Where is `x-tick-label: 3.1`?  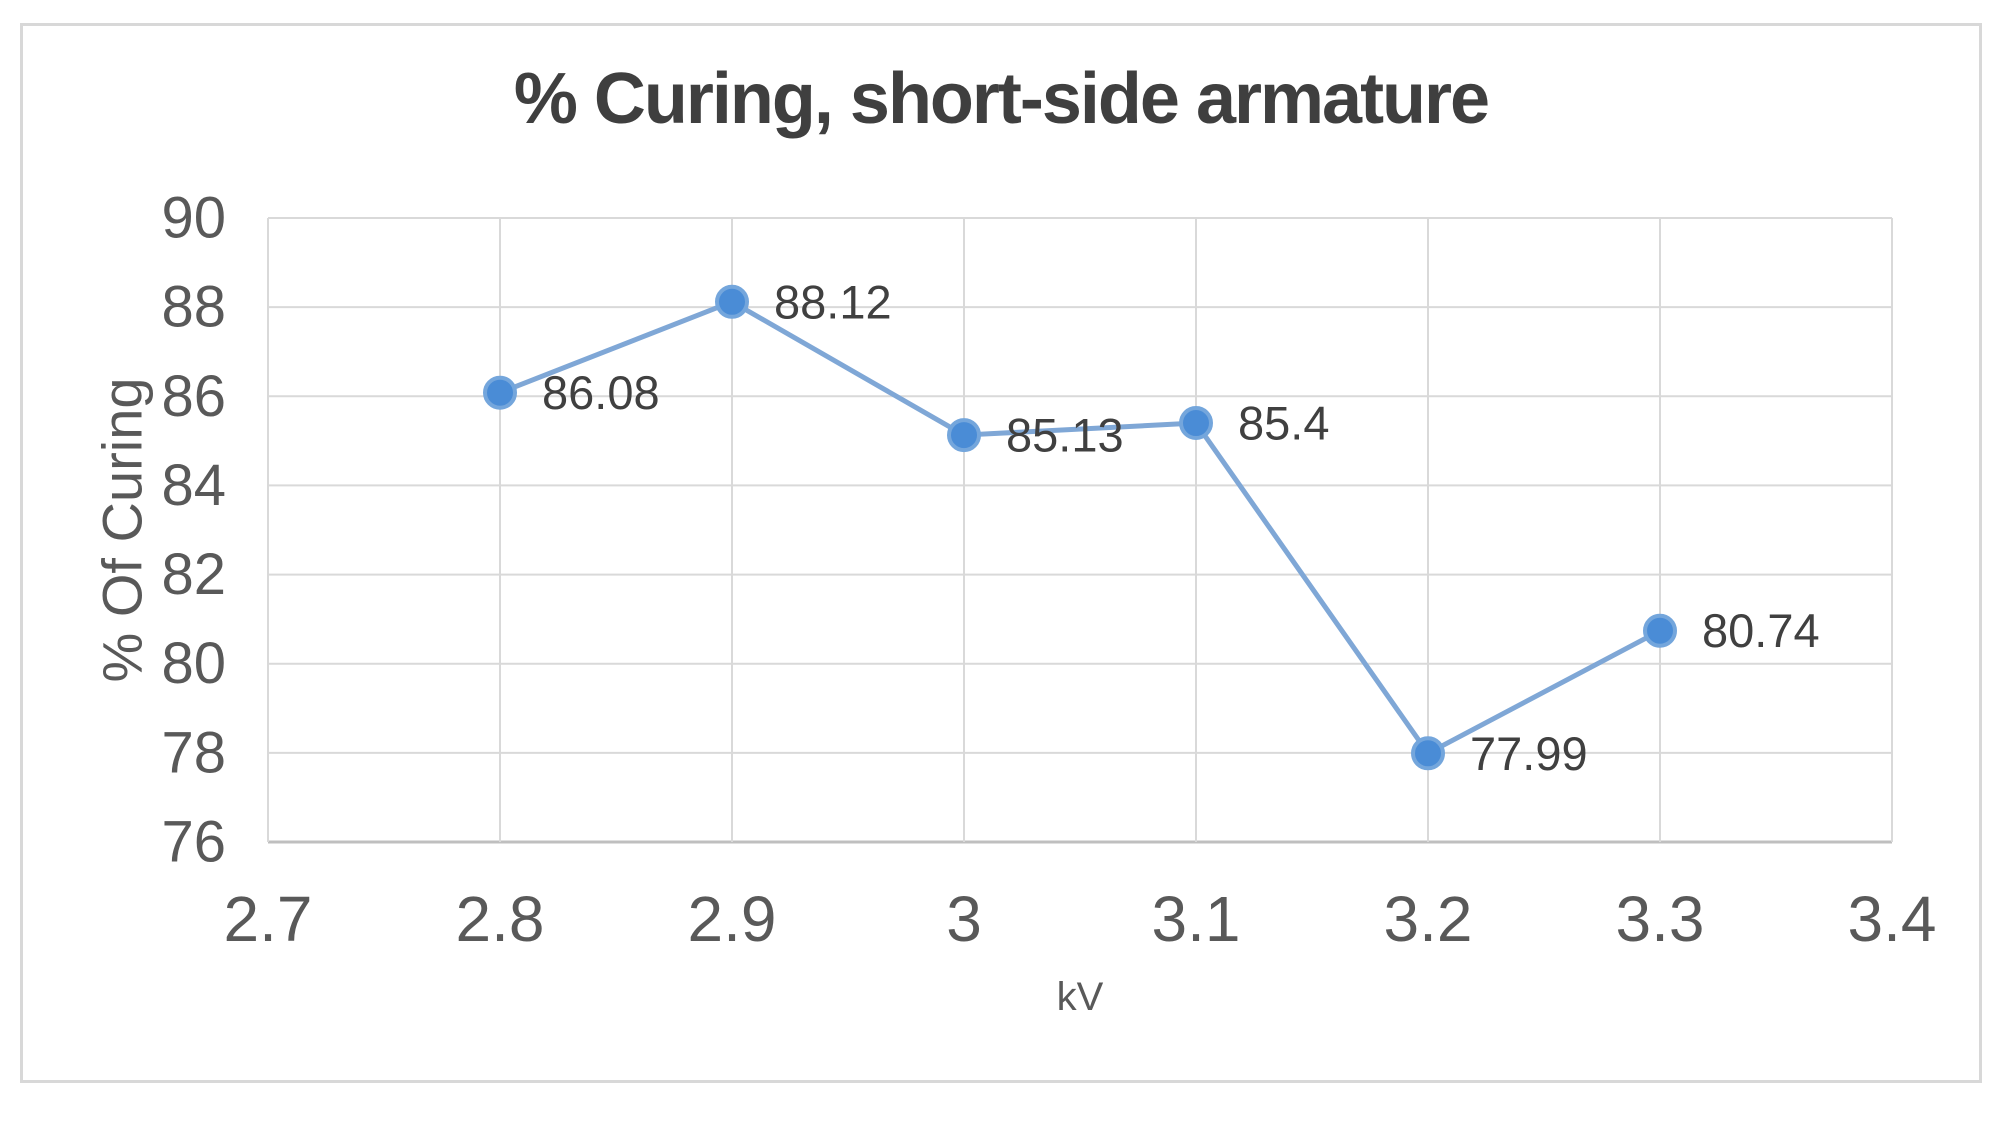
x-tick-label: 3.1 is located at coordinates (1196, 919).